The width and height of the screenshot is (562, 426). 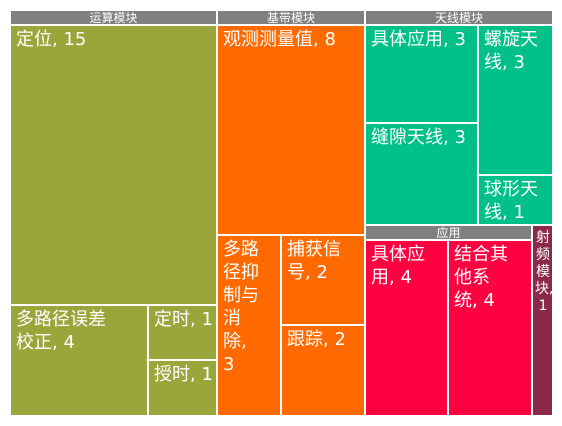 What do you see at coordinates (421, 74) in the screenshot?
I see `treemap-tile: 具体应用, 3` at bounding box center [421, 74].